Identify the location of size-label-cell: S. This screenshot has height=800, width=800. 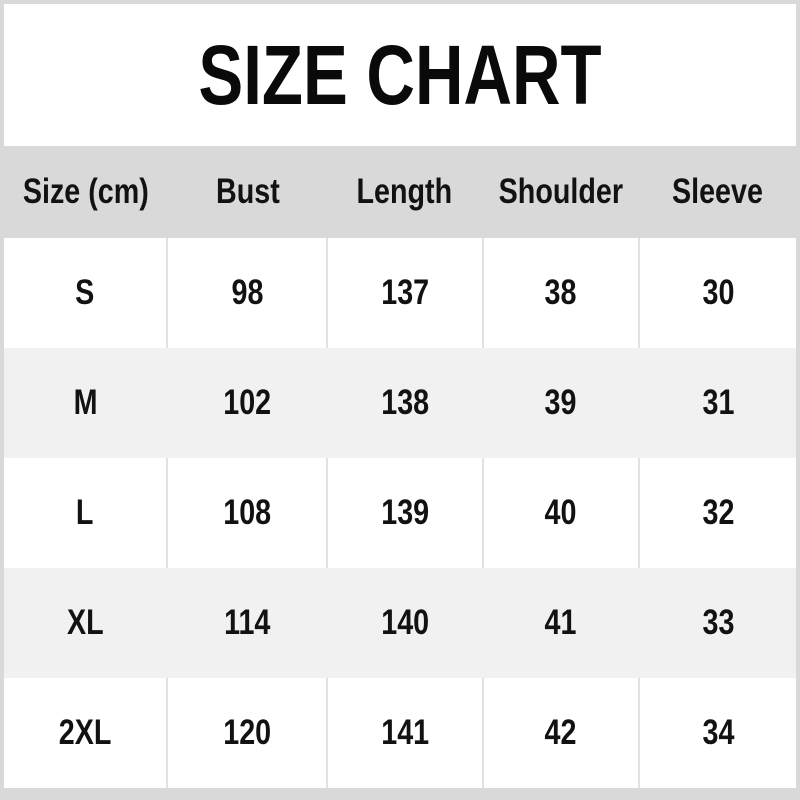
(85, 292).